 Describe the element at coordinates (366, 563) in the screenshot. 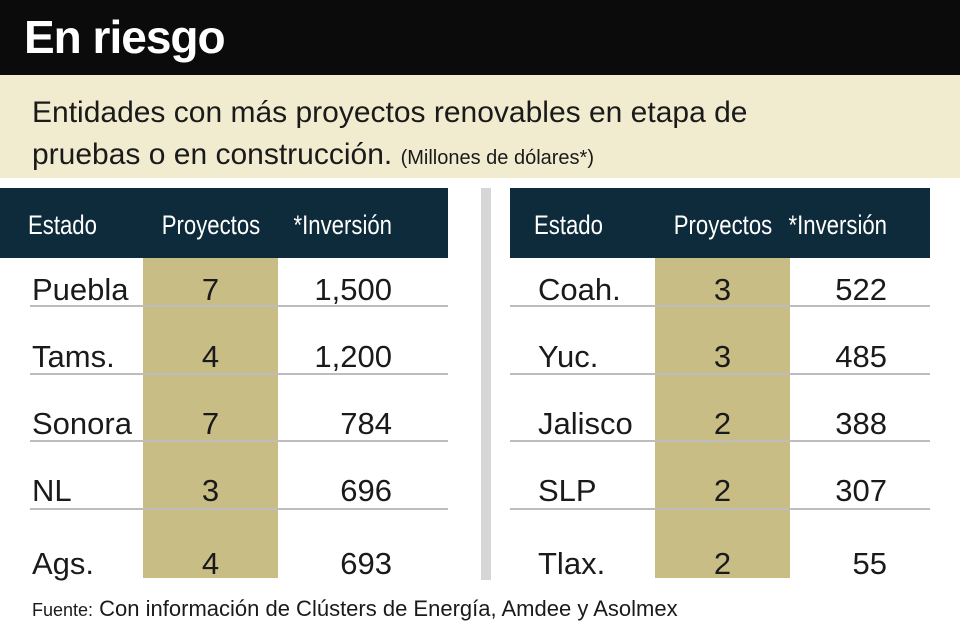

I see `cell-inversion: 693` at that location.